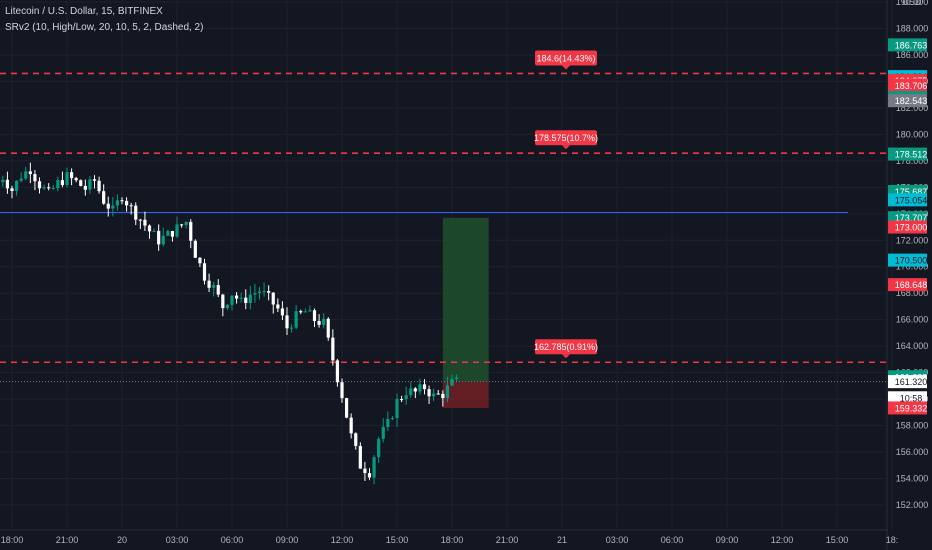 Image resolution: width=932 pixels, height=550 pixels. Describe the element at coordinates (67, 540) in the screenshot. I see `x-tick-label: 21:00` at that location.